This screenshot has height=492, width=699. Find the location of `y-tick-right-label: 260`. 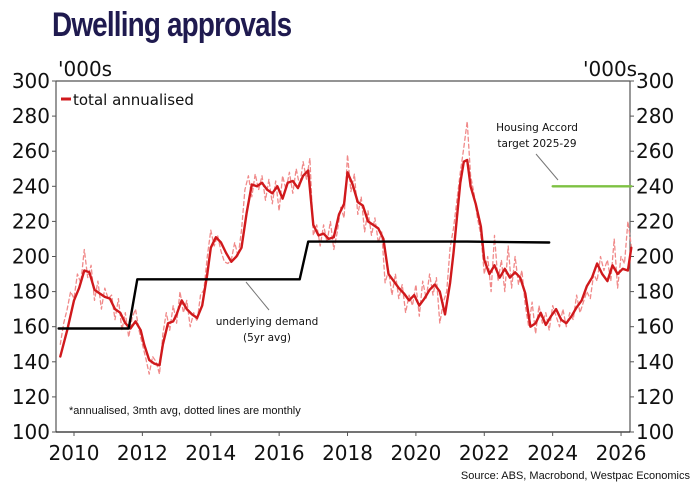

y-tick-right-label: 260 is located at coordinates (655, 151).